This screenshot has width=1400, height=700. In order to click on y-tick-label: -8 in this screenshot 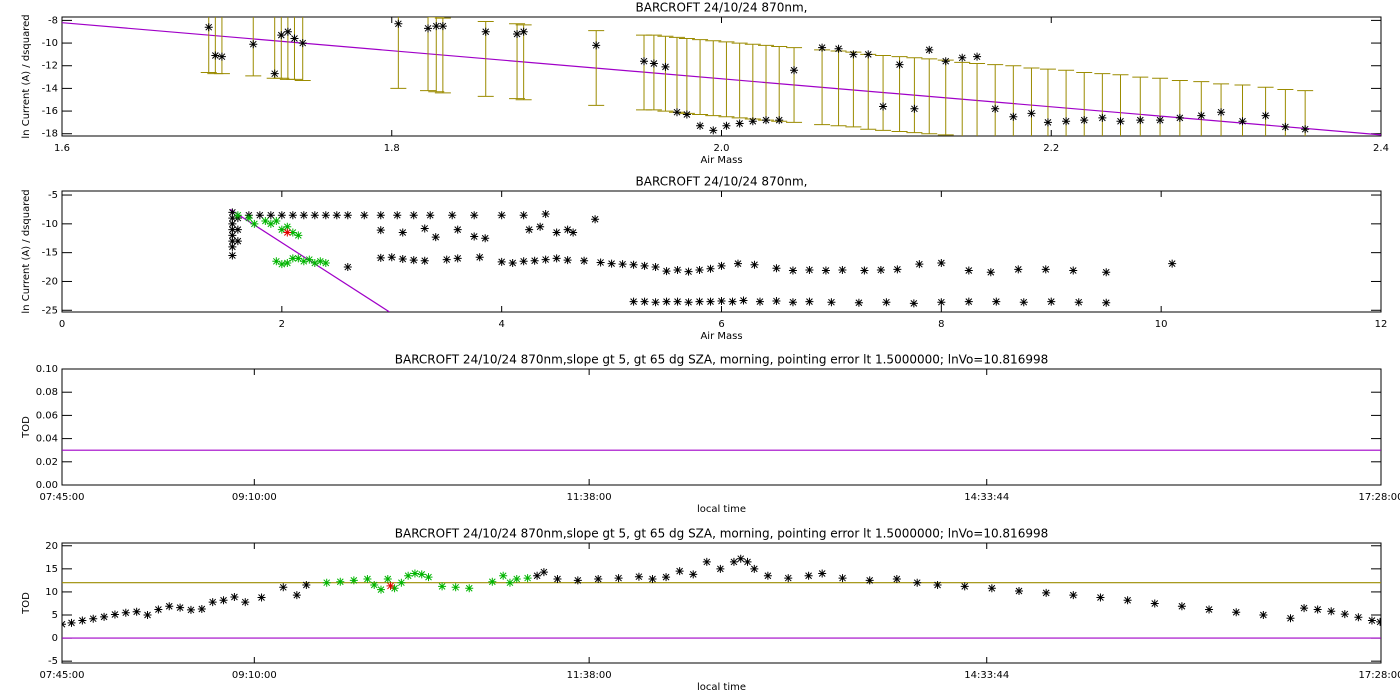, I will do `click(53, 20)`.